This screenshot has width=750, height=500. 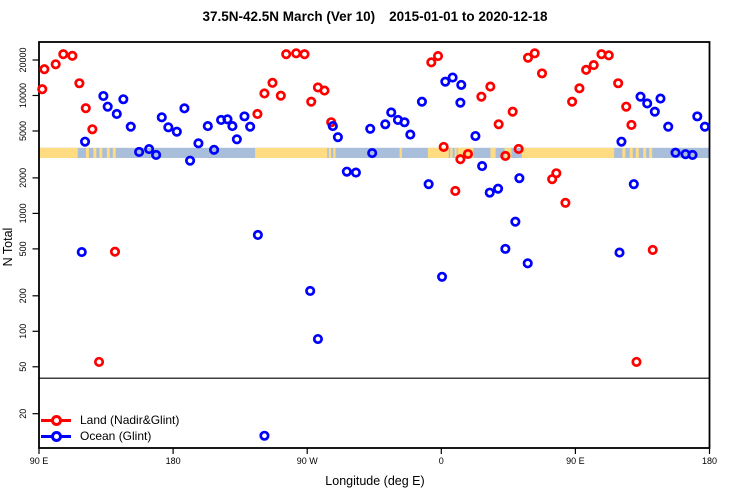 What do you see at coordinates (39, 461) in the screenshot?
I see `x-tick-label: 90 E` at bounding box center [39, 461].